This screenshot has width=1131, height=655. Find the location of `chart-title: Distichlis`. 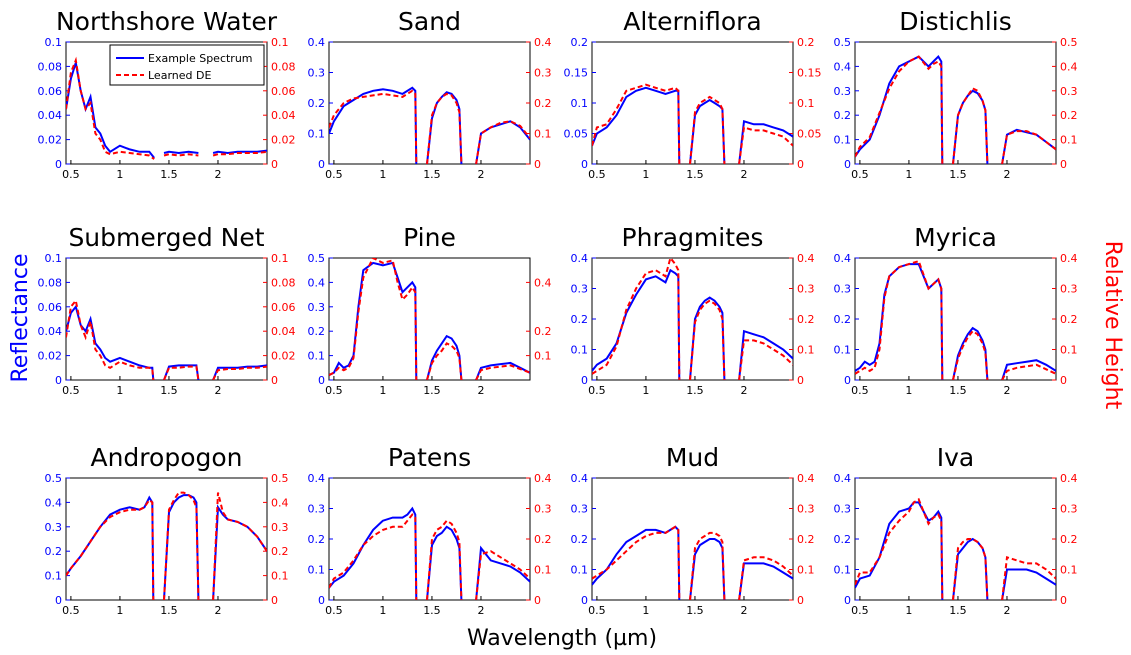

chart-title: Distichlis is located at coordinates (955, 21).